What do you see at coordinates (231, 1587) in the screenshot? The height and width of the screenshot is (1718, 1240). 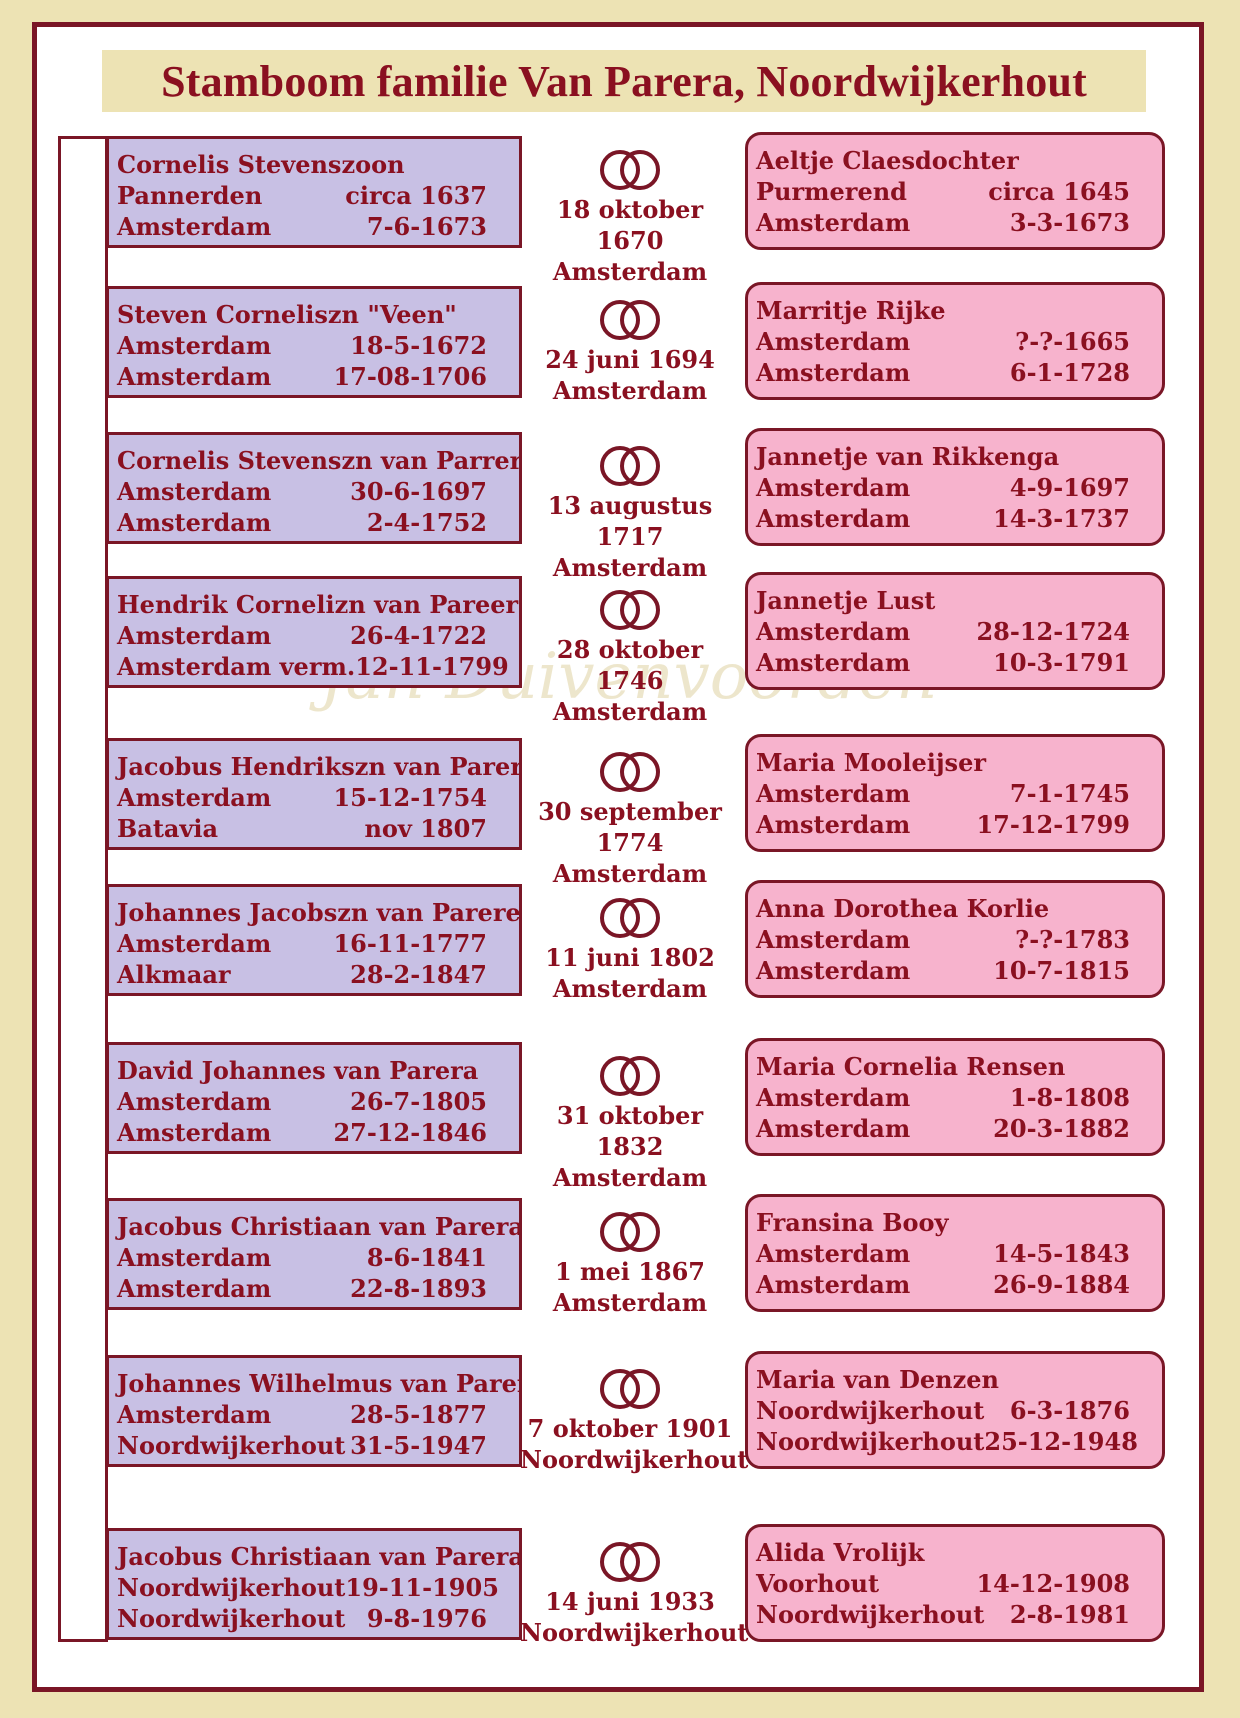 I see `husband-birth-place: Noordwijkerhout` at bounding box center [231, 1587].